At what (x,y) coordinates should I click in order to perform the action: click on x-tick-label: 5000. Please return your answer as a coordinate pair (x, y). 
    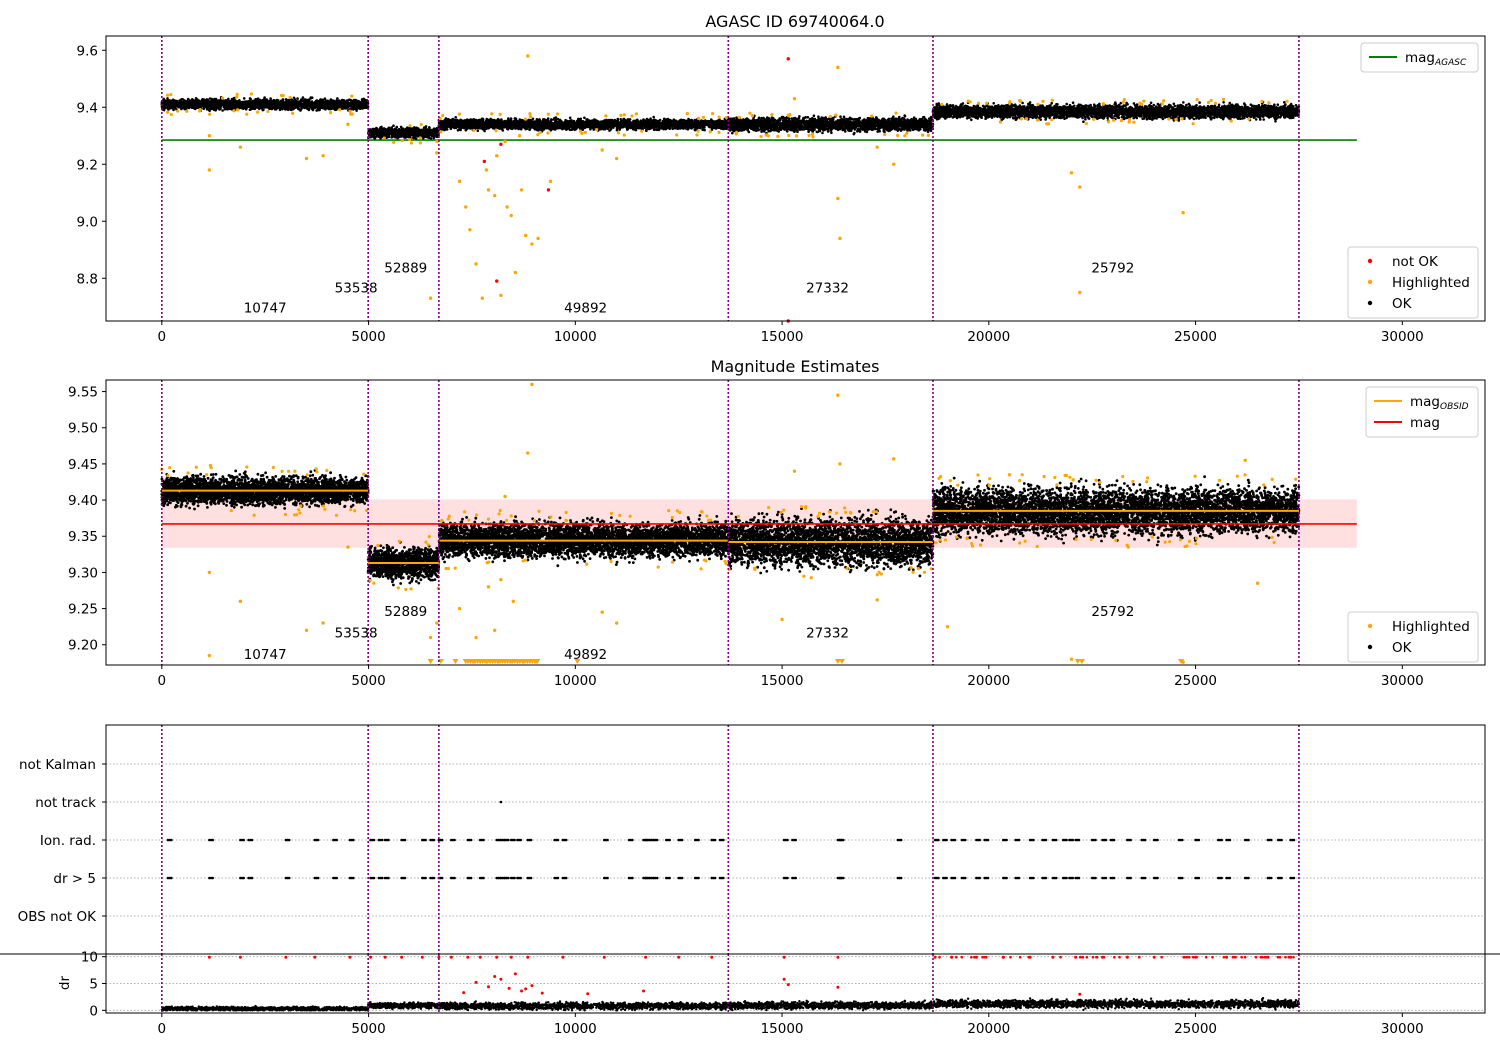
    Looking at the image, I should click on (368, 337).